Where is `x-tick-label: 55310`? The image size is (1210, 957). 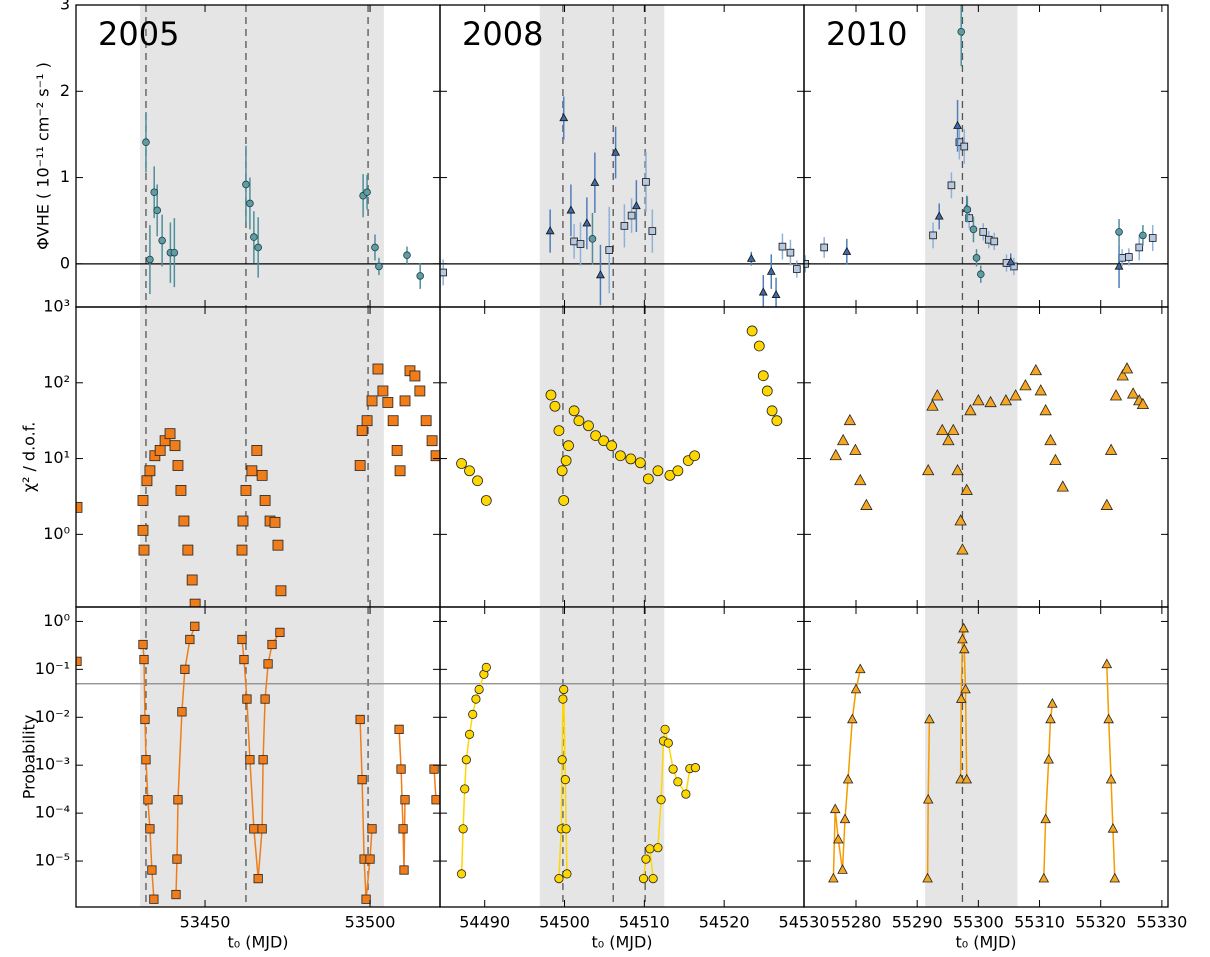 x-tick-label: 55310 is located at coordinates (1039, 922).